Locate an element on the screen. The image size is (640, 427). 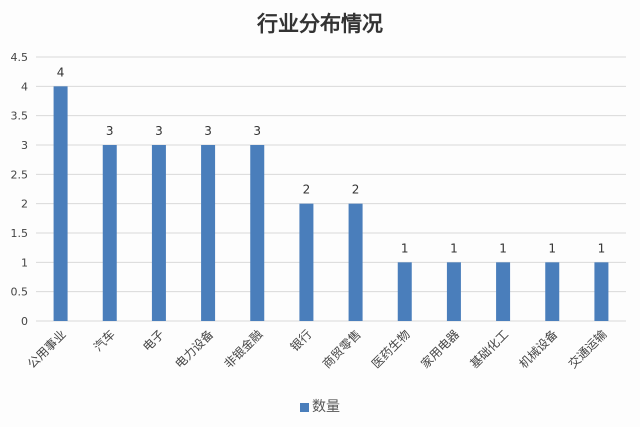
x-tick-label: 交通运输 is located at coordinates (587, 349).